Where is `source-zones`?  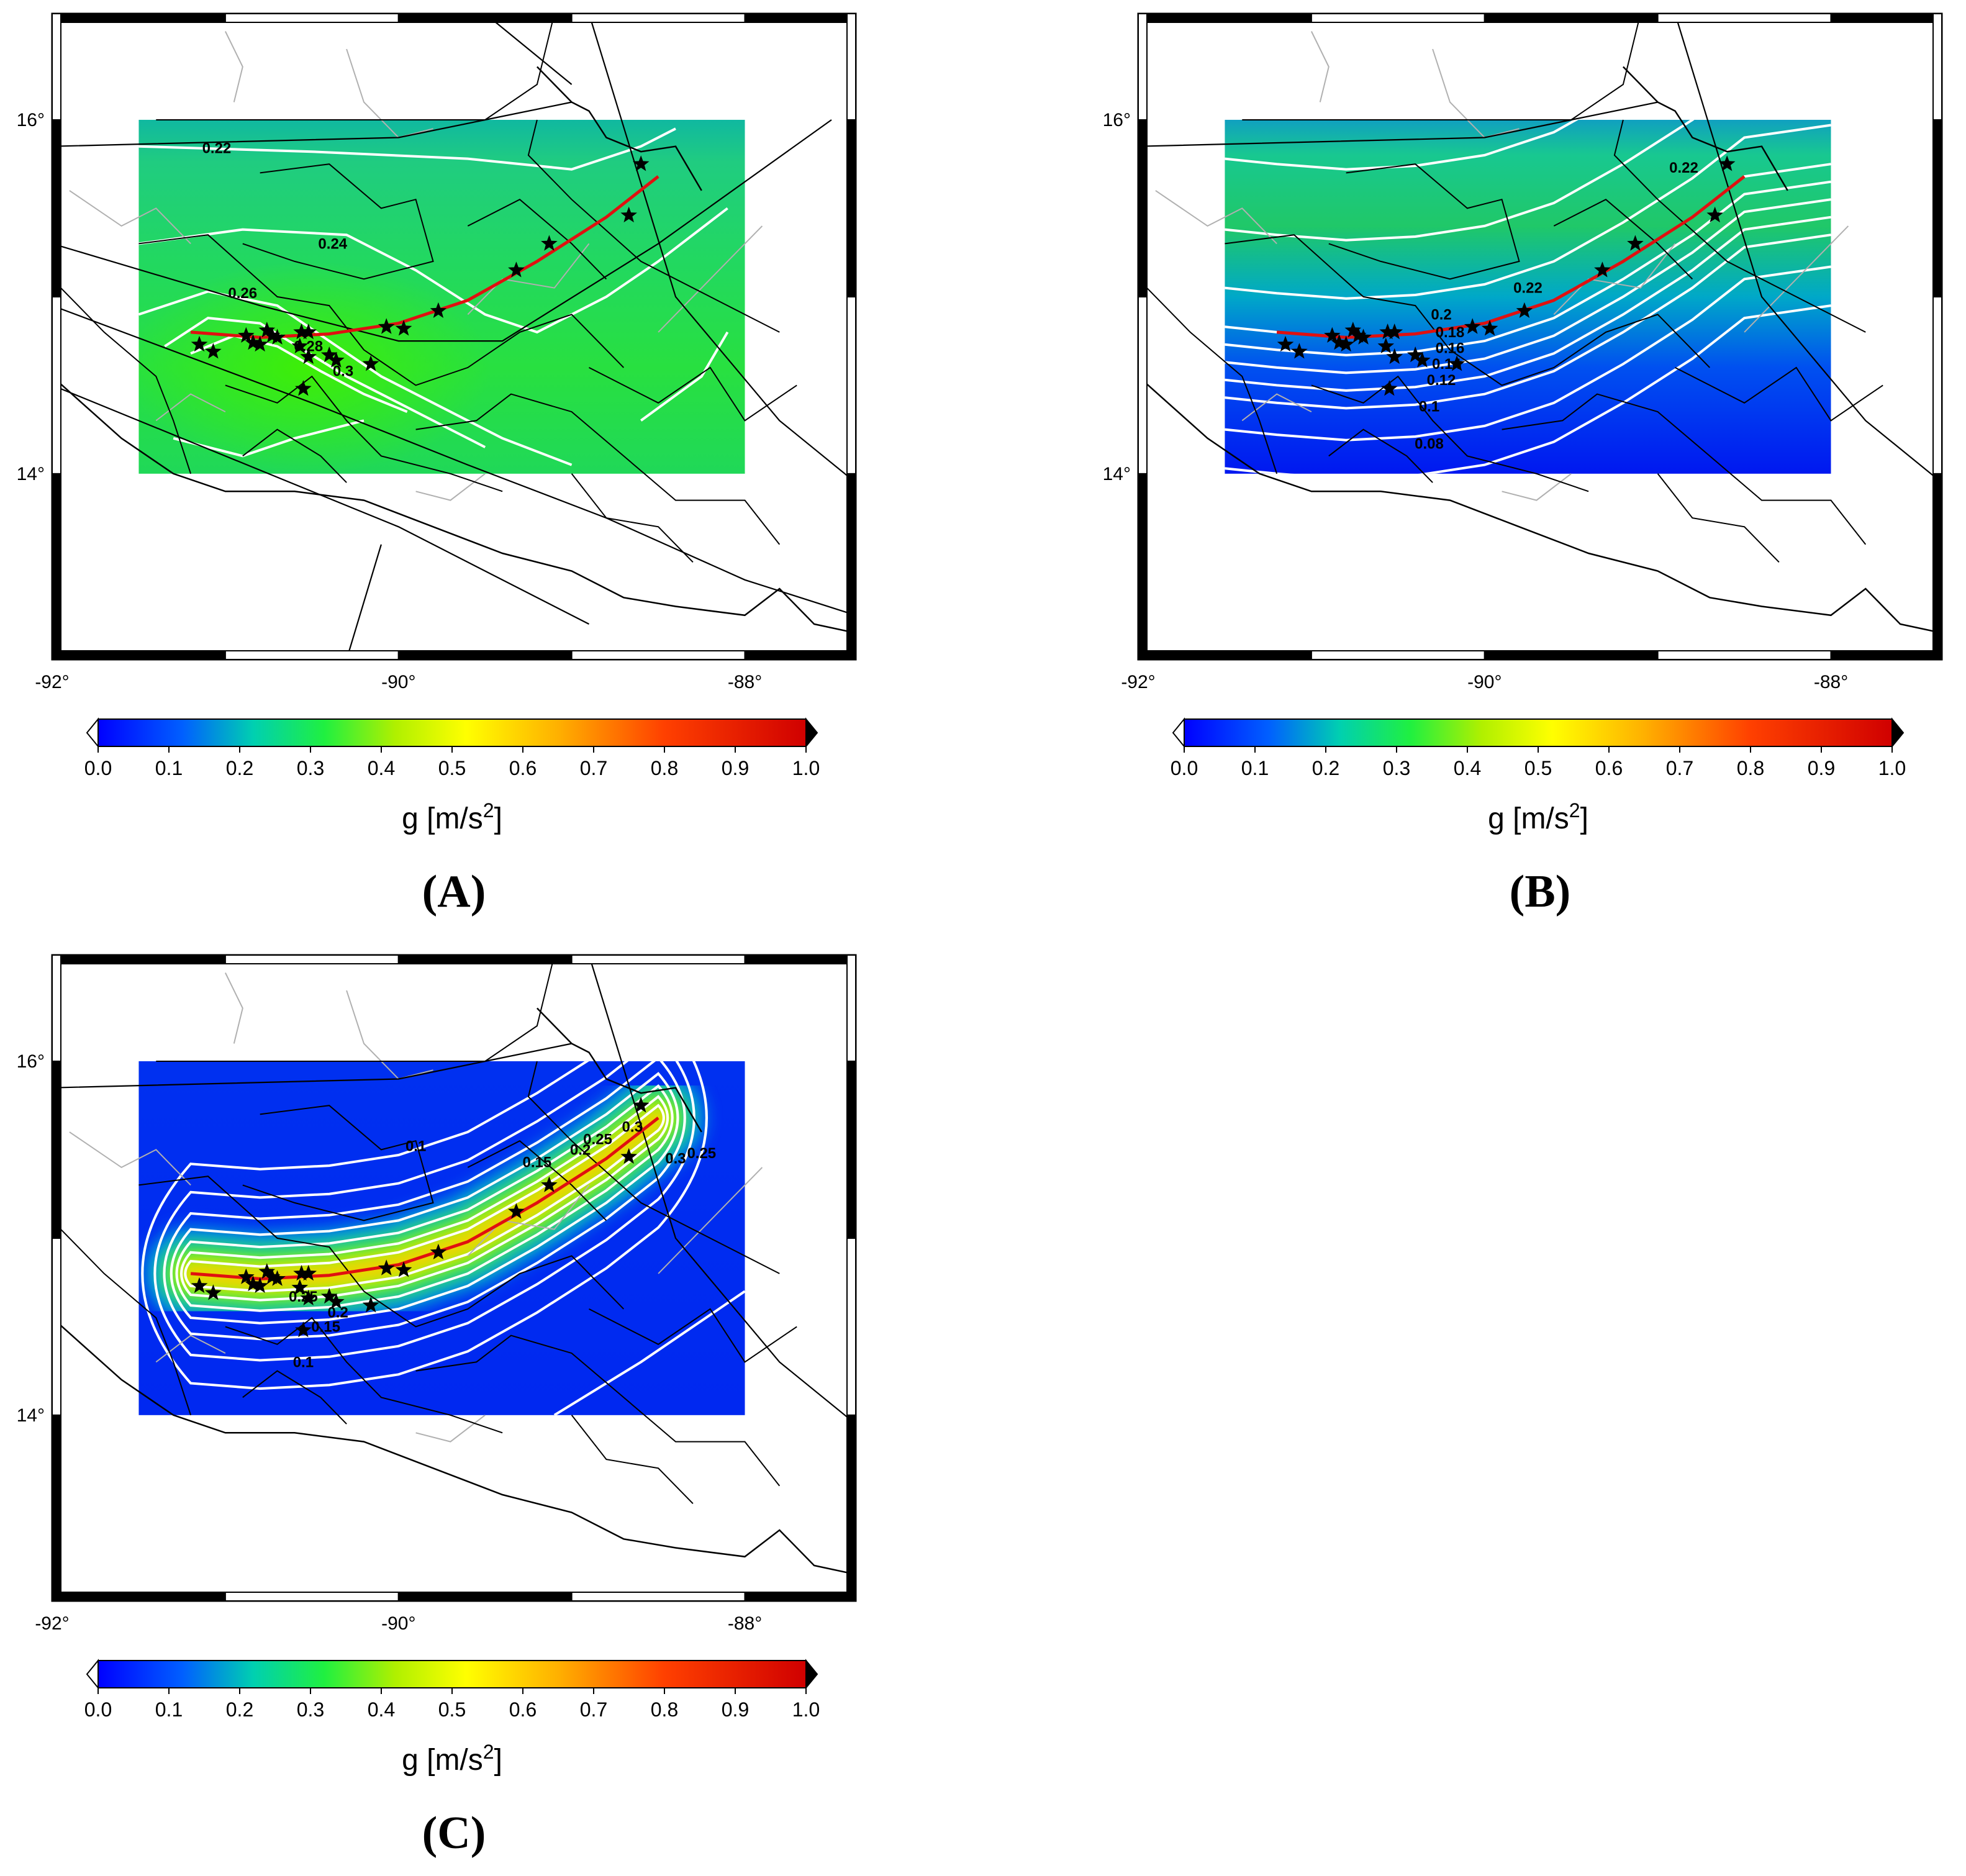
source-zones is located at coordinates (1540, 248).